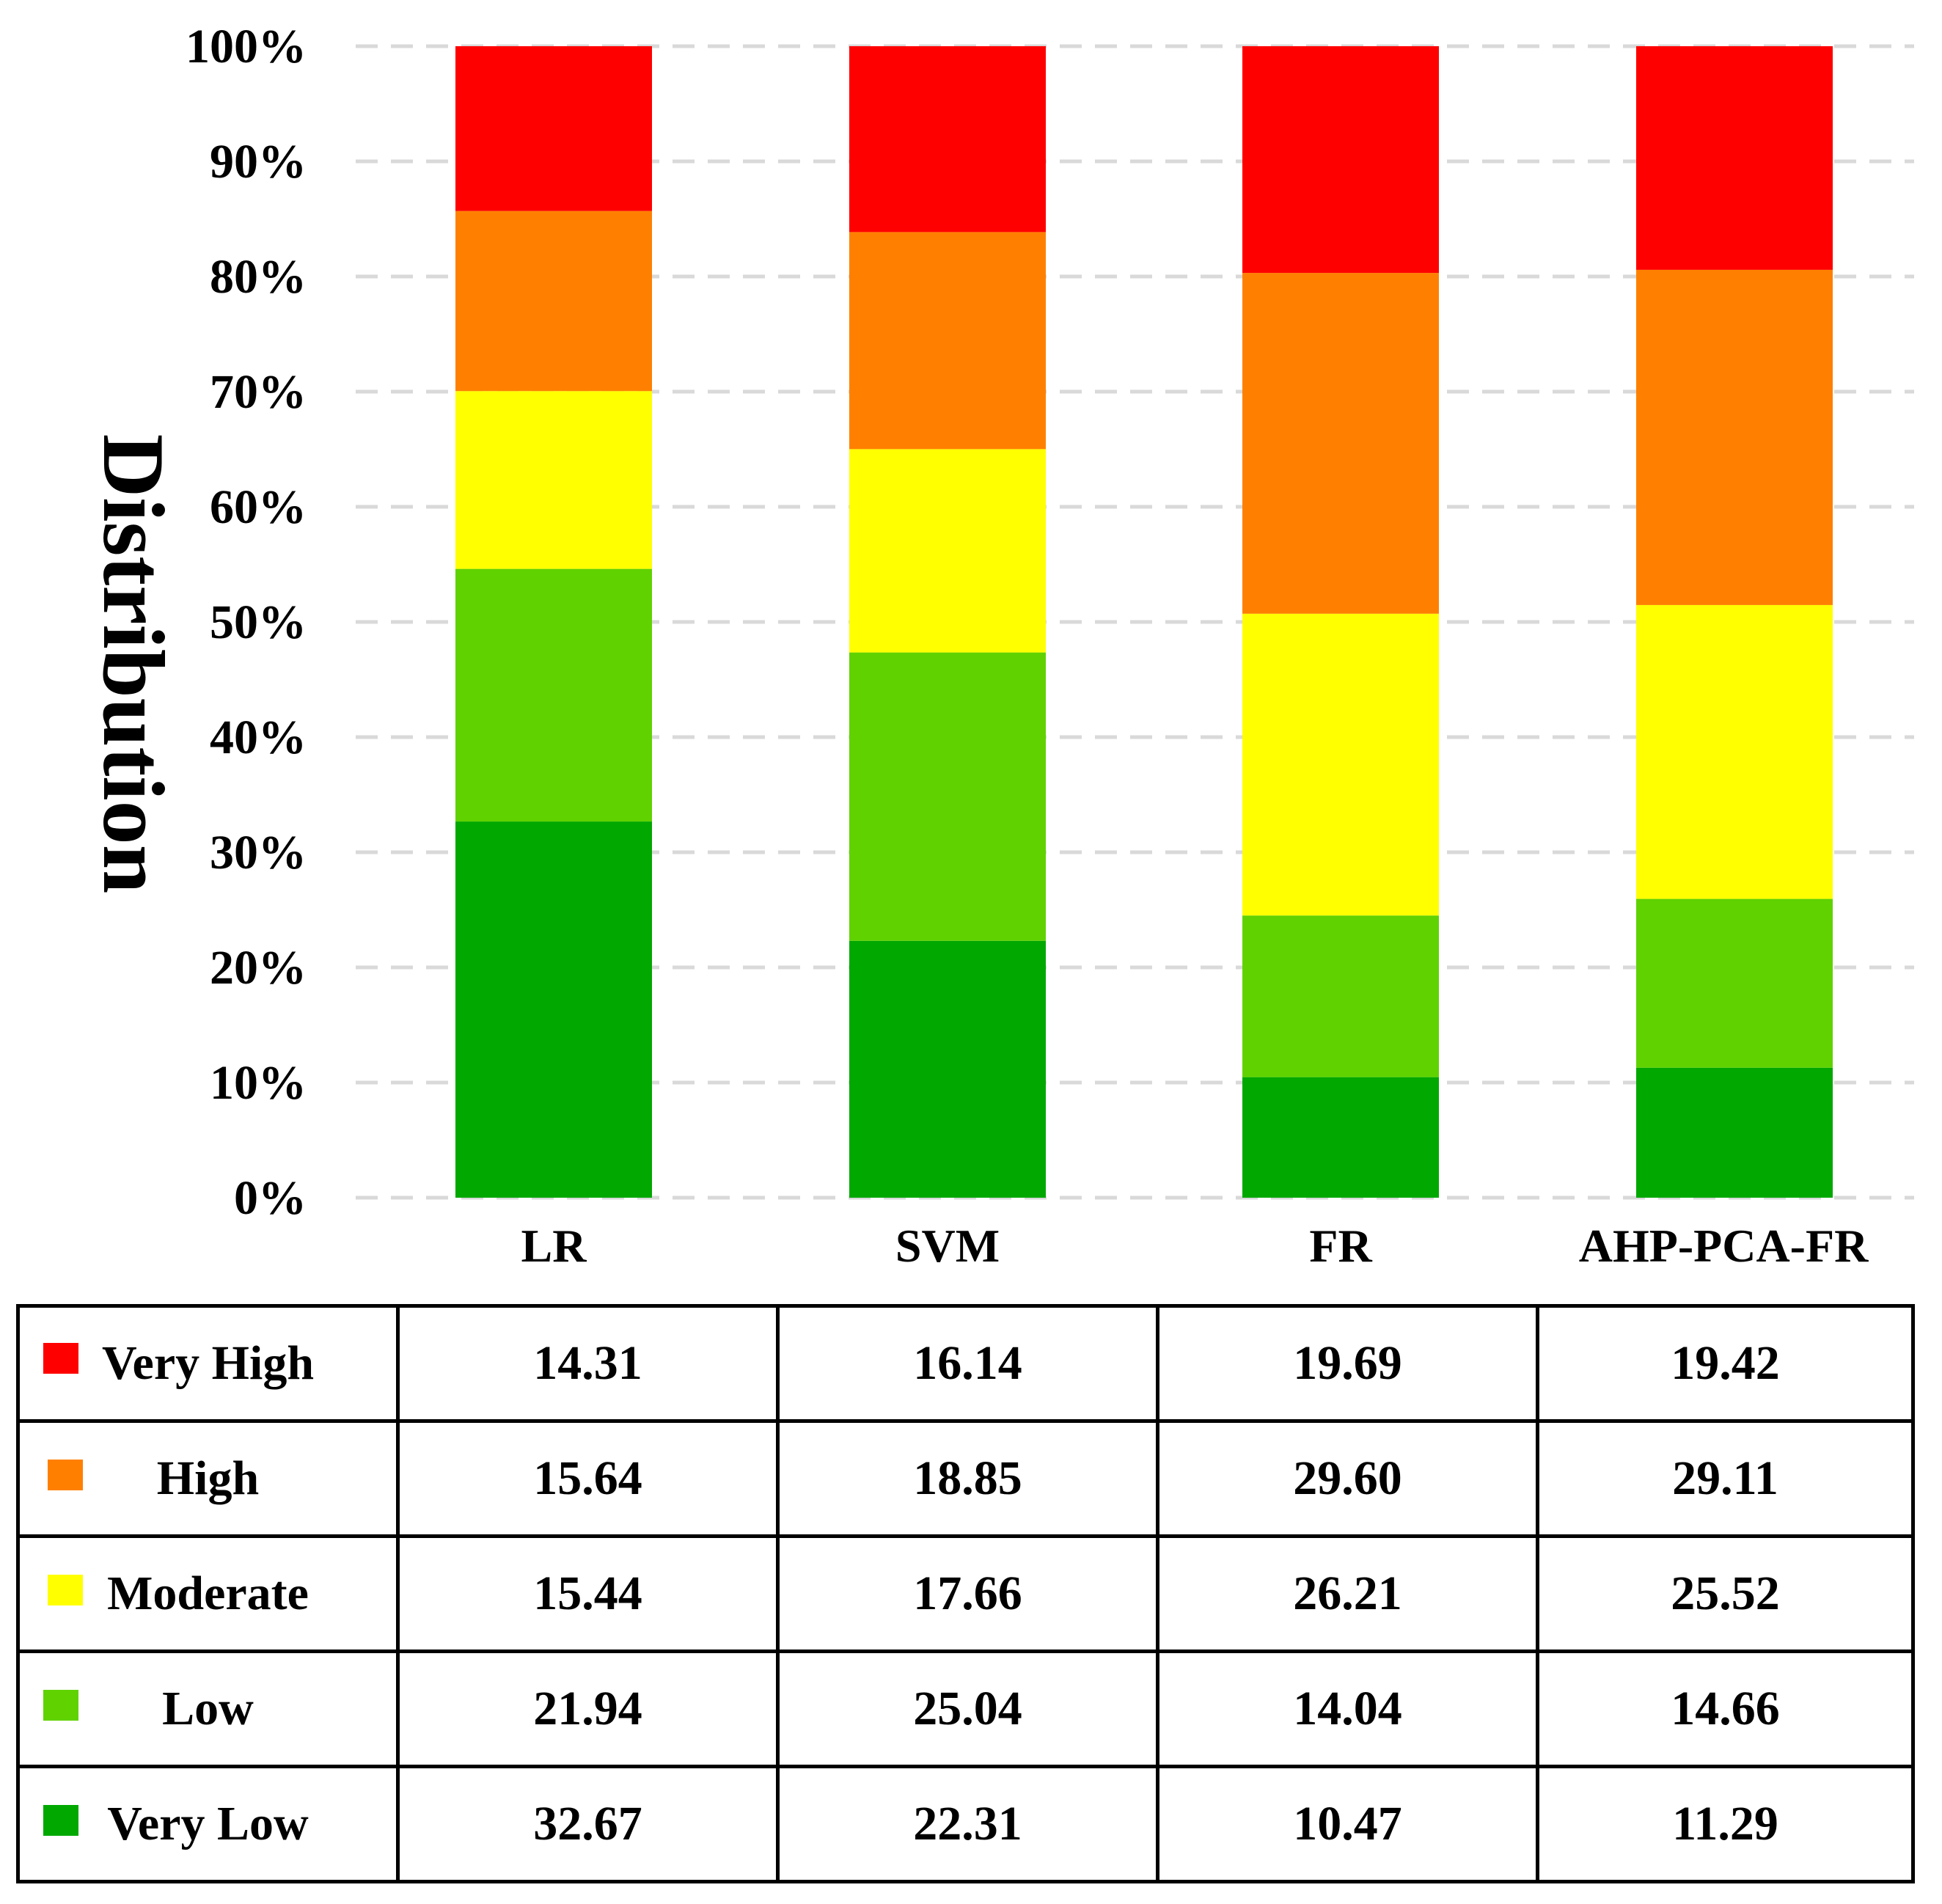 This screenshot has width=1942, height=1904. I want to click on table-row: Very High 14.31 16.14 19.69 19.42, so click(966, 1364).